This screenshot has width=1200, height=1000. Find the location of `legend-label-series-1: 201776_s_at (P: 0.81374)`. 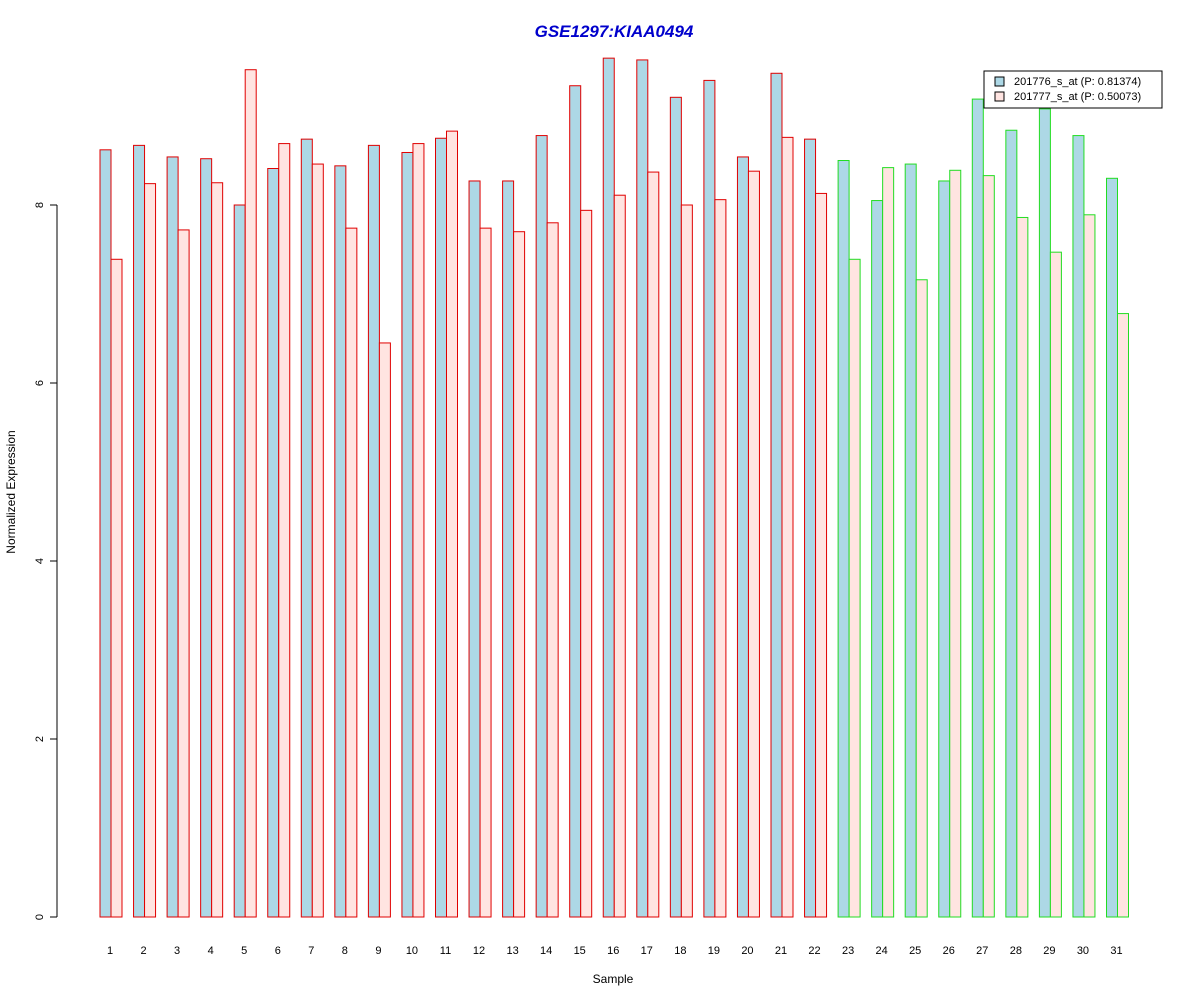

legend-label-series-1: 201776_s_at (P: 0.81374) is located at coordinates (1077, 82).